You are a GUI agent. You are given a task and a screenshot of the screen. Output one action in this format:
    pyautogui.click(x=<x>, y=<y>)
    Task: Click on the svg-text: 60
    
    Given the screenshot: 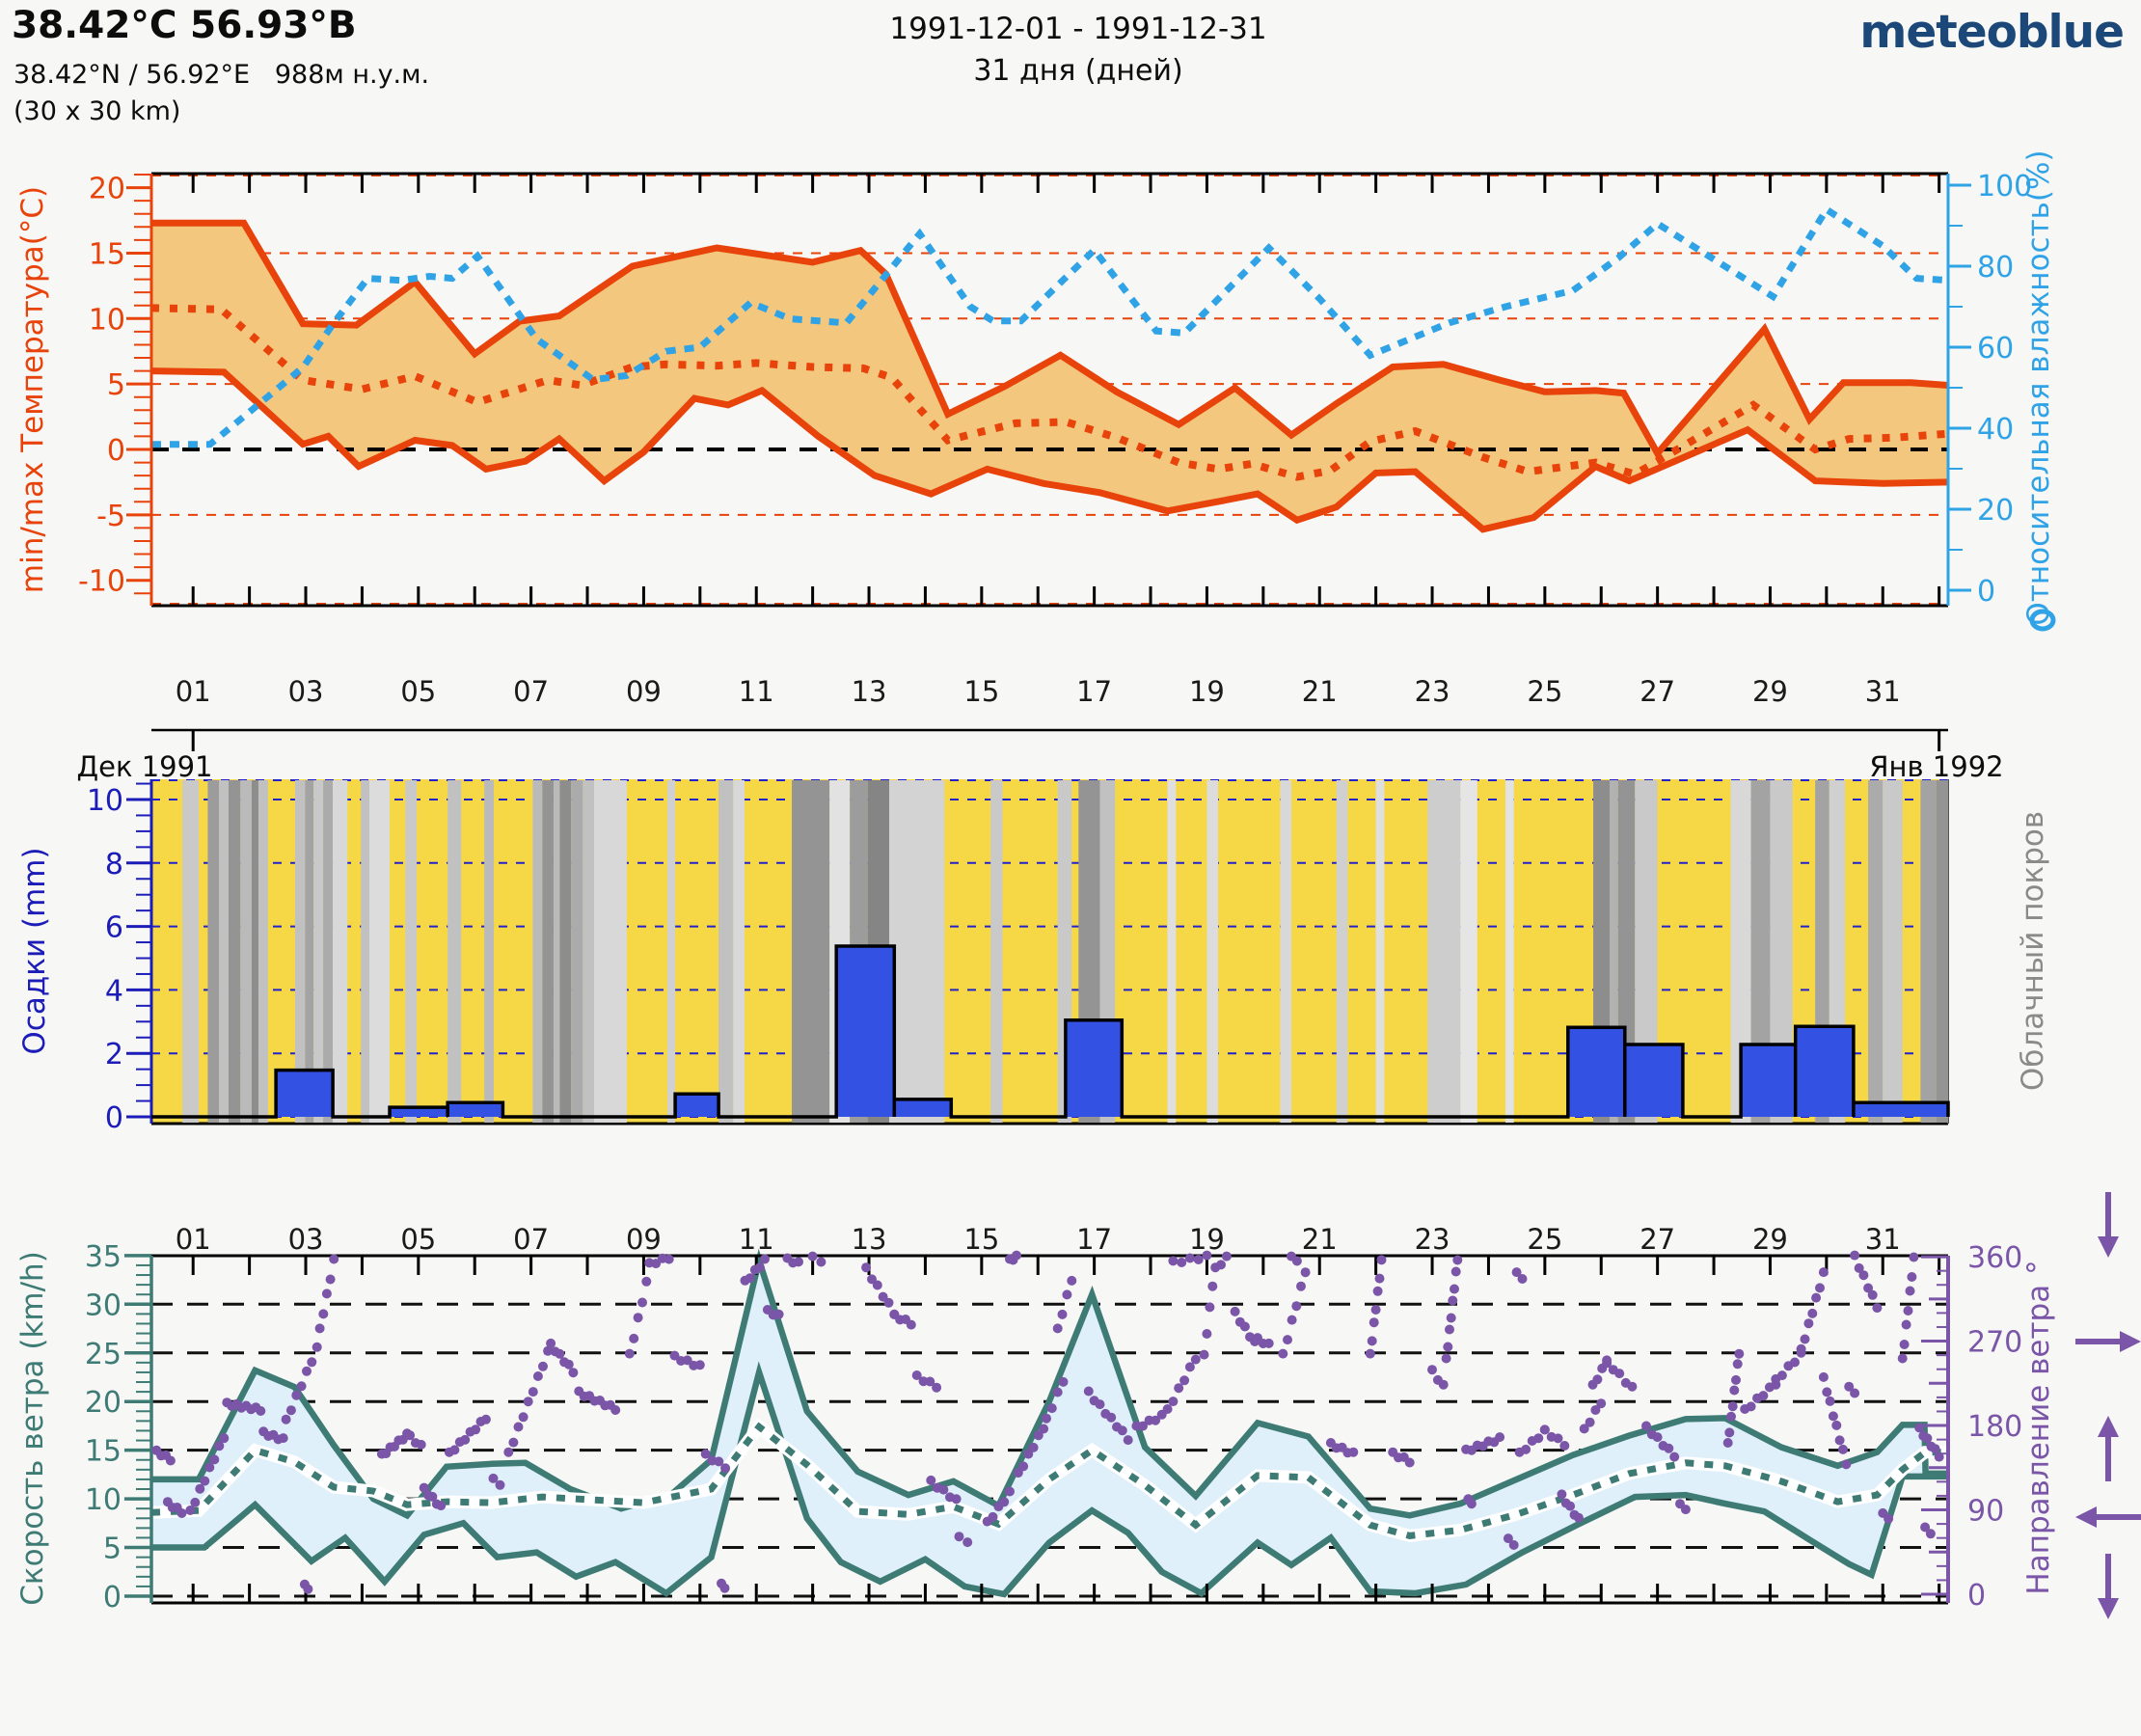 What is the action you would take?
    pyautogui.click(x=1995, y=349)
    